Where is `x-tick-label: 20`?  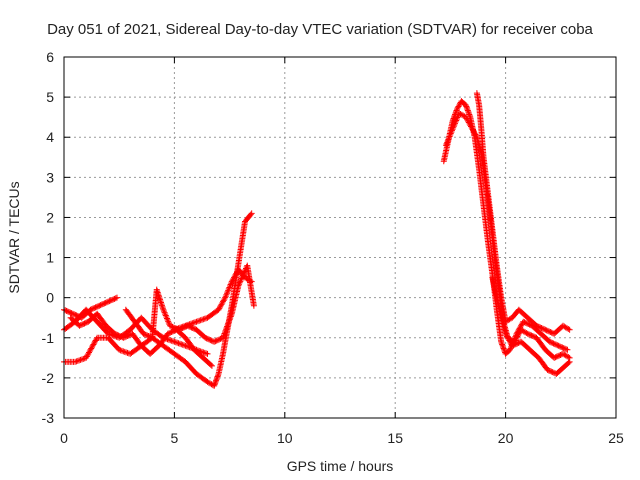
x-tick-label: 20 is located at coordinates (506, 438).